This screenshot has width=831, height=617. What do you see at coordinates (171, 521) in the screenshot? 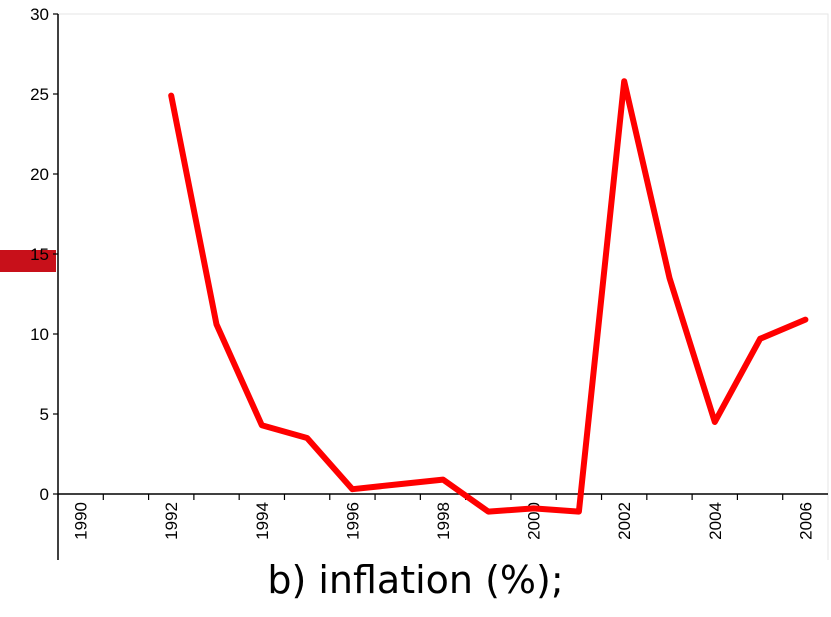
I see `x-tick-label: 1992` at bounding box center [171, 521].